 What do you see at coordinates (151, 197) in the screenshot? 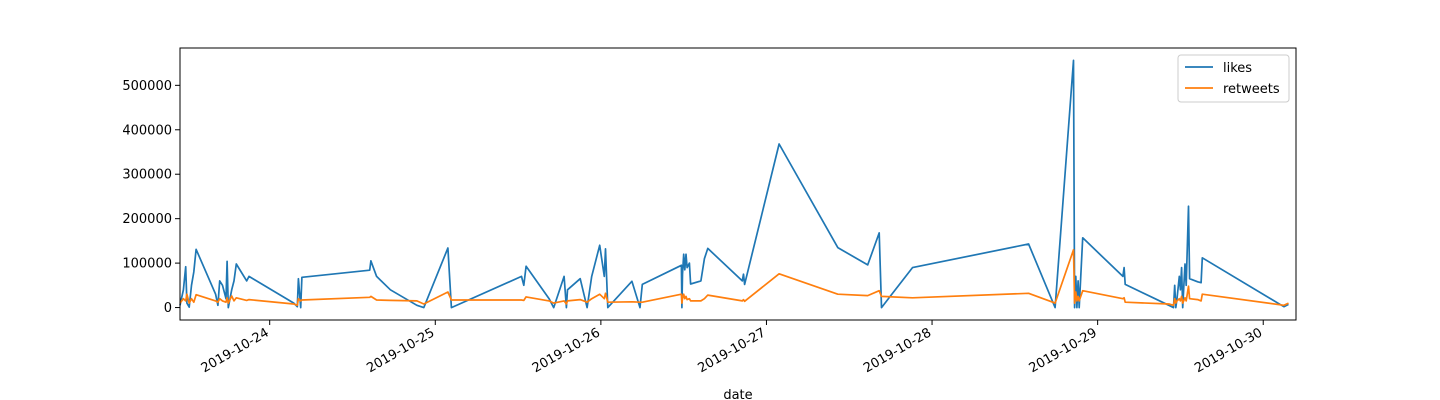
I see `y-axis: 0 100000 200000 300000 400000 500000` at bounding box center [151, 197].